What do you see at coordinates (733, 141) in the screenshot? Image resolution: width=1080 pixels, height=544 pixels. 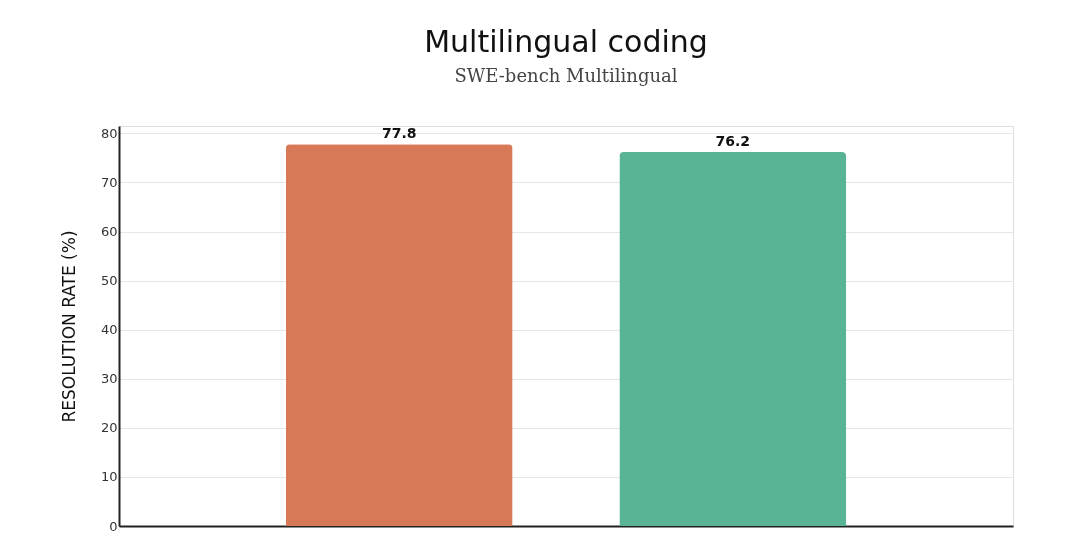 I see `data-label: 76.2` at bounding box center [733, 141].